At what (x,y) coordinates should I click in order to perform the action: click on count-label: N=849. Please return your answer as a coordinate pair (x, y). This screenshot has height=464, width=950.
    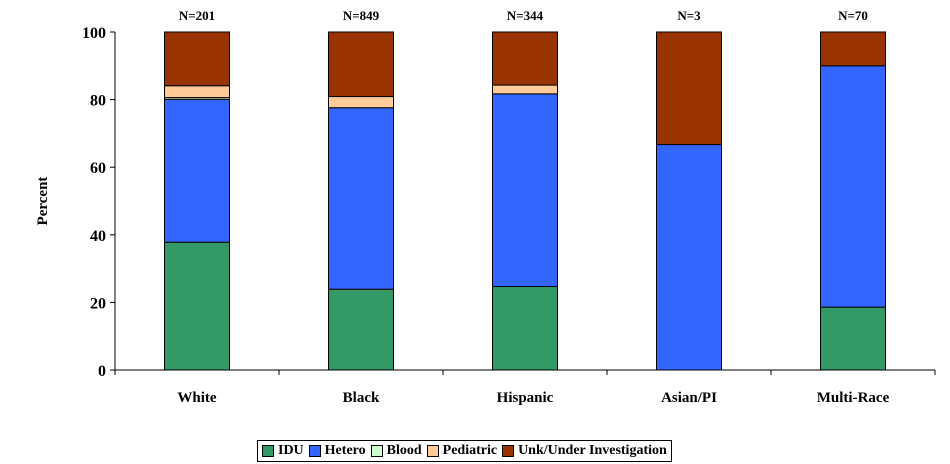
    Looking at the image, I should click on (361, 15).